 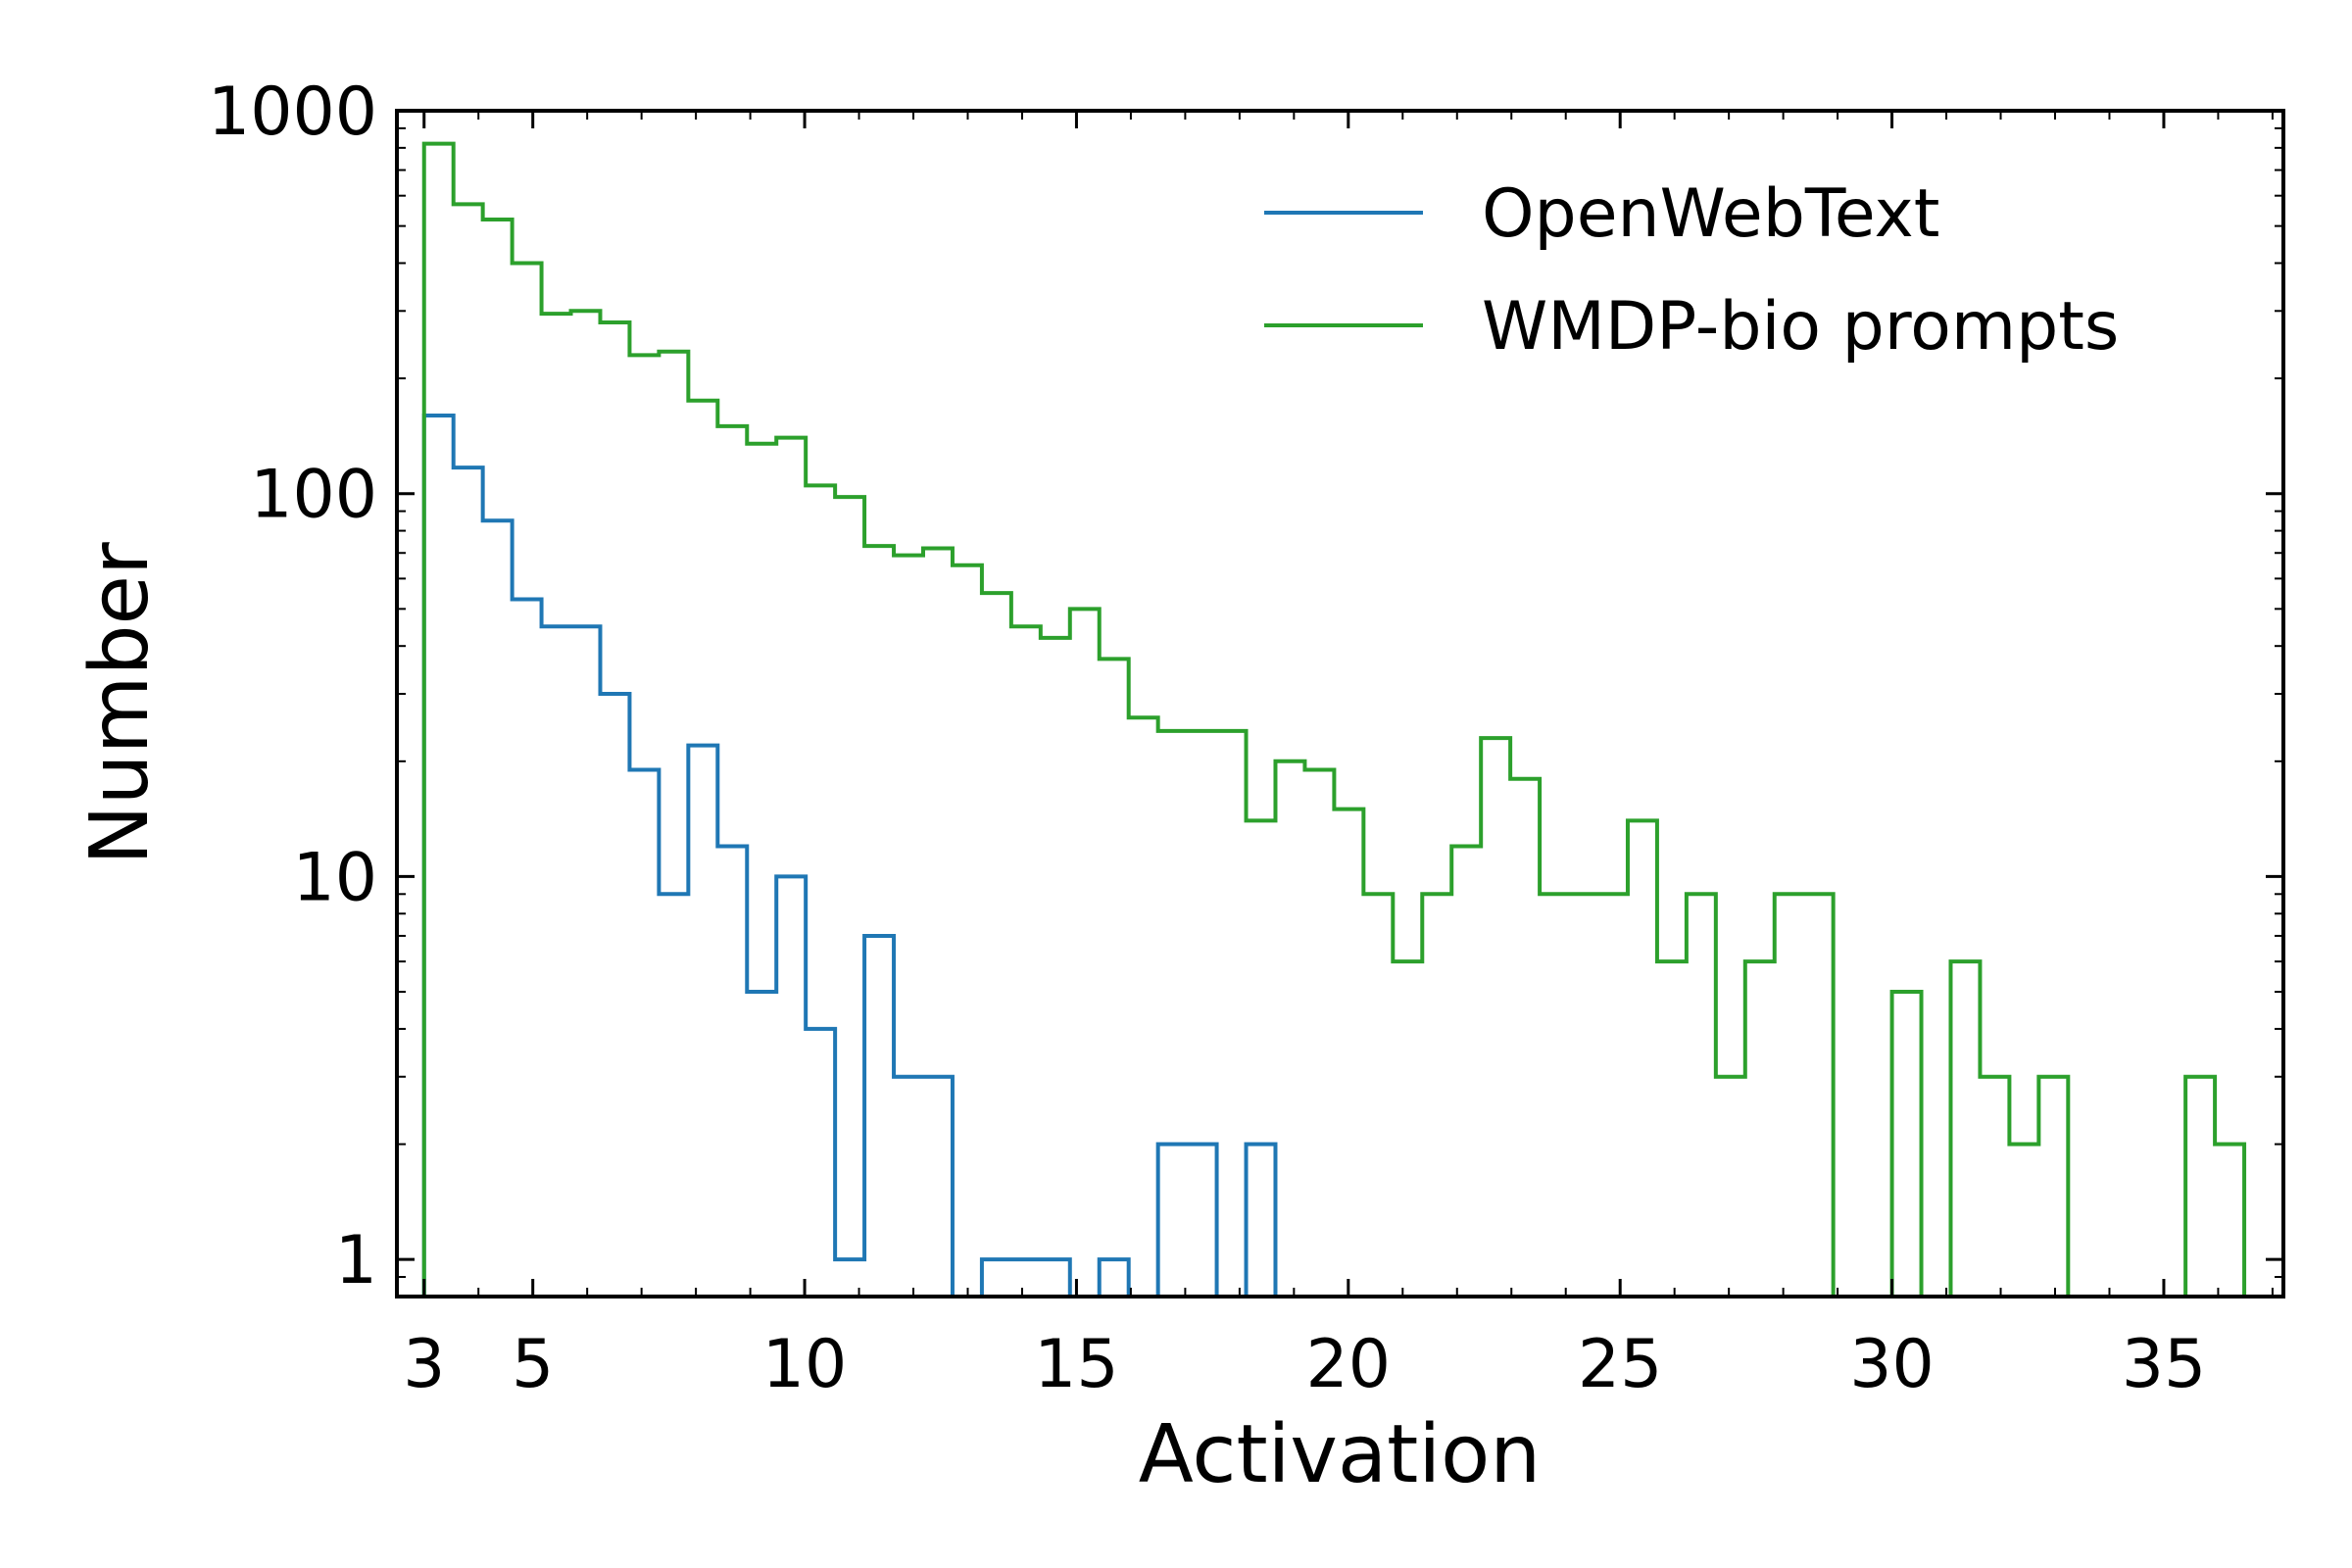 What do you see at coordinates (1710, 214) in the screenshot?
I see `legend-label-openwebtext: OpenWebText` at bounding box center [1710, 214].